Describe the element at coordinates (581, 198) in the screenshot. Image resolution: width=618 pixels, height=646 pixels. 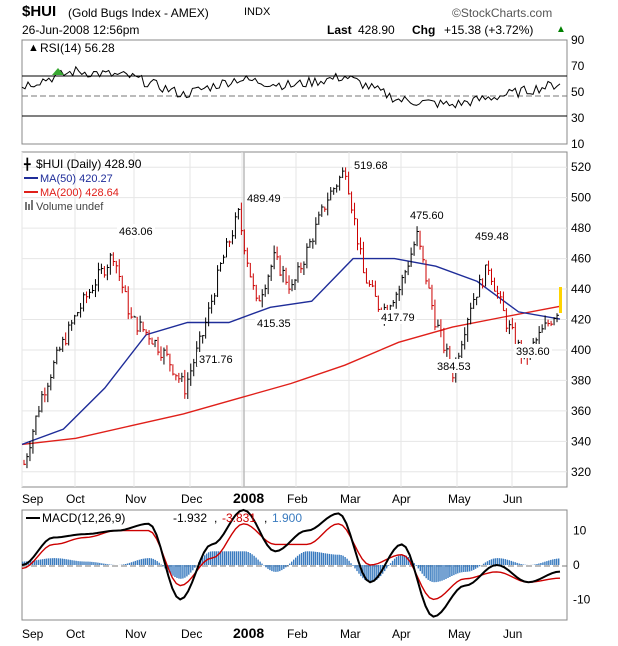
I see `price-y-tick: 500` at that location.